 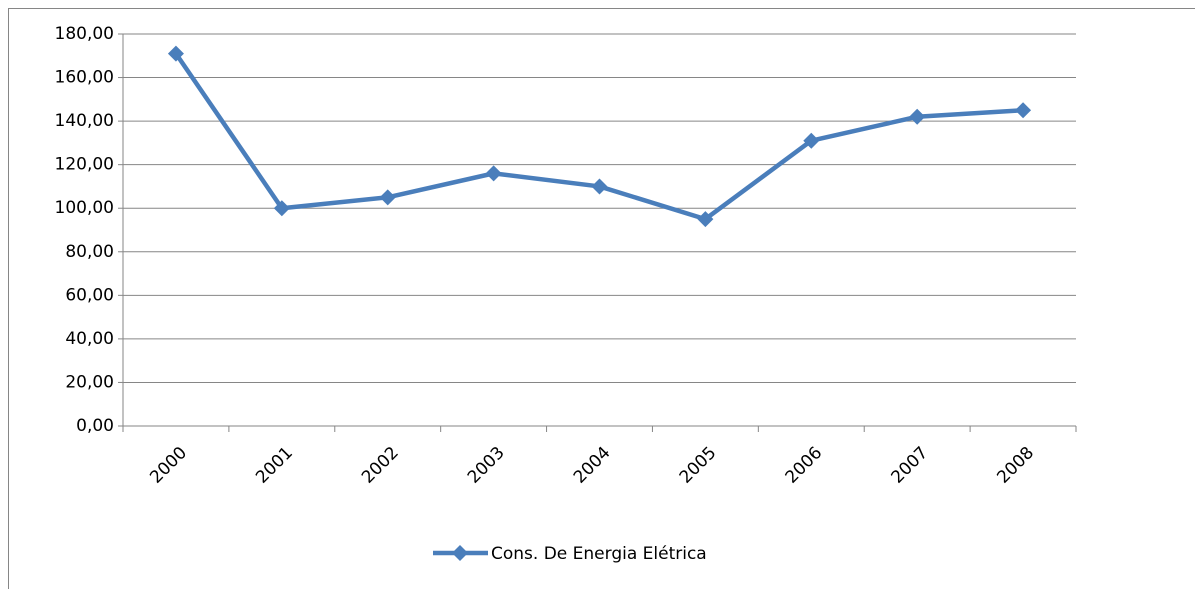 I want to click on y-tick-label: 140,00, so click(x=84, y=121).